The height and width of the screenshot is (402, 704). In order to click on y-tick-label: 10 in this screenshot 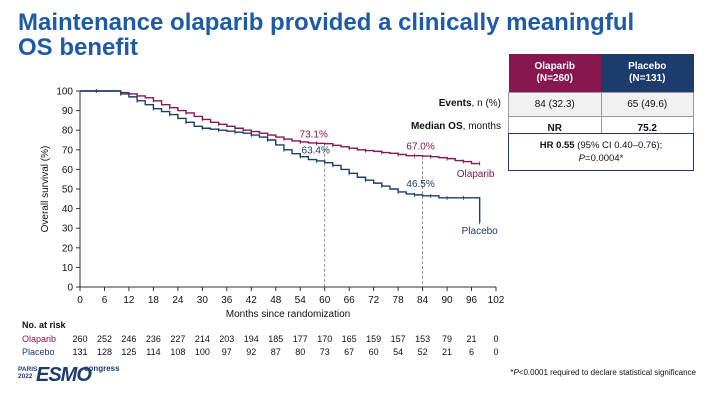, I will do `click(68, 268)`.